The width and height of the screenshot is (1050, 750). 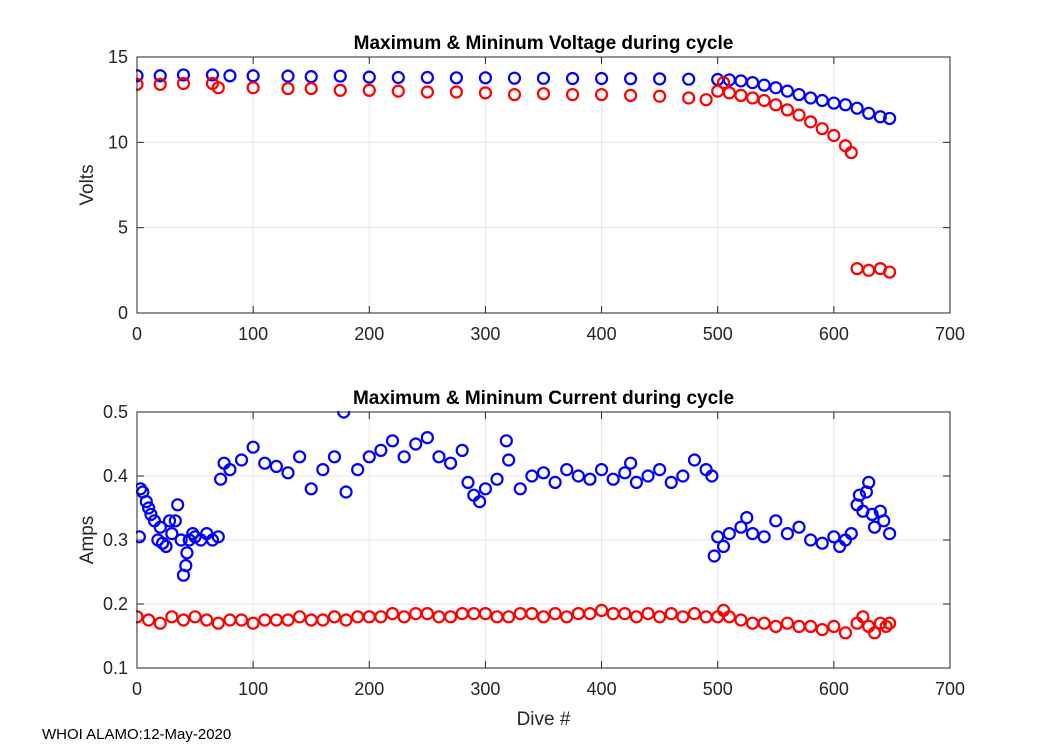 What do you see at coordinates (543, 398) in the screenshot?
I see `chart-title: Maximum & Mininum Current during cycle` at bounding box center [543, 398].